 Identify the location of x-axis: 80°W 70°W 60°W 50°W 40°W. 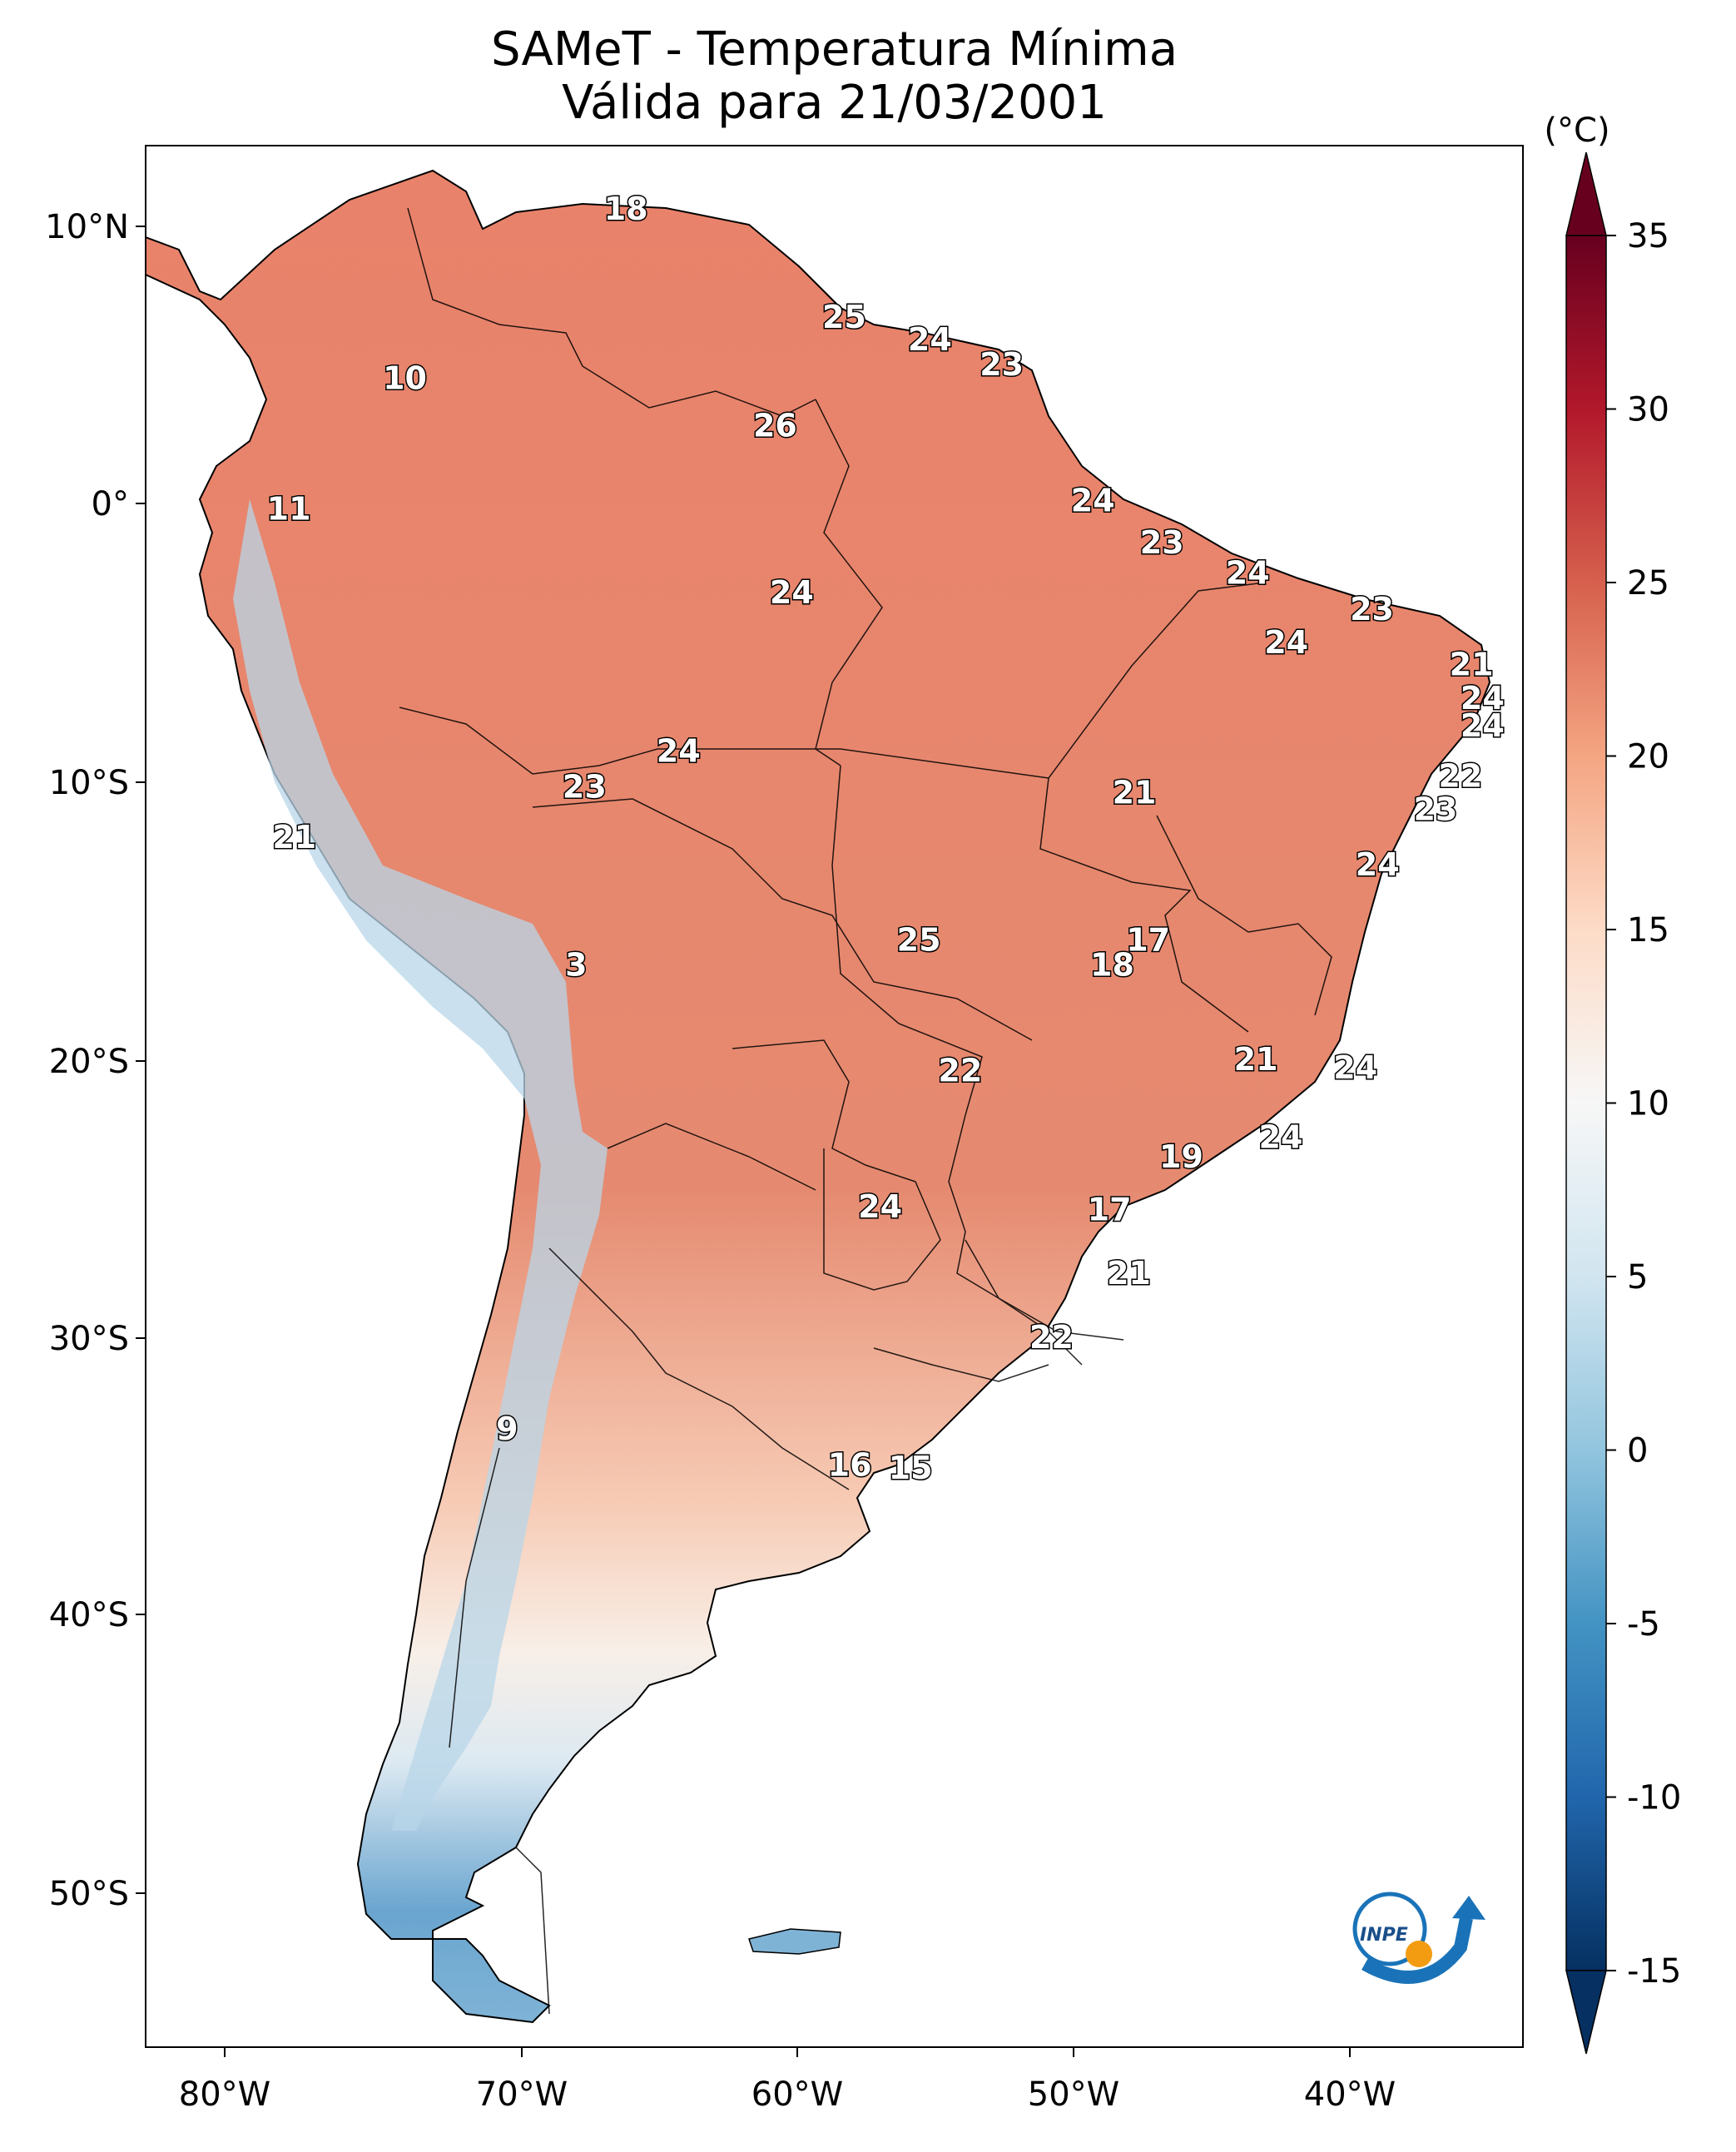
(787, 2080).